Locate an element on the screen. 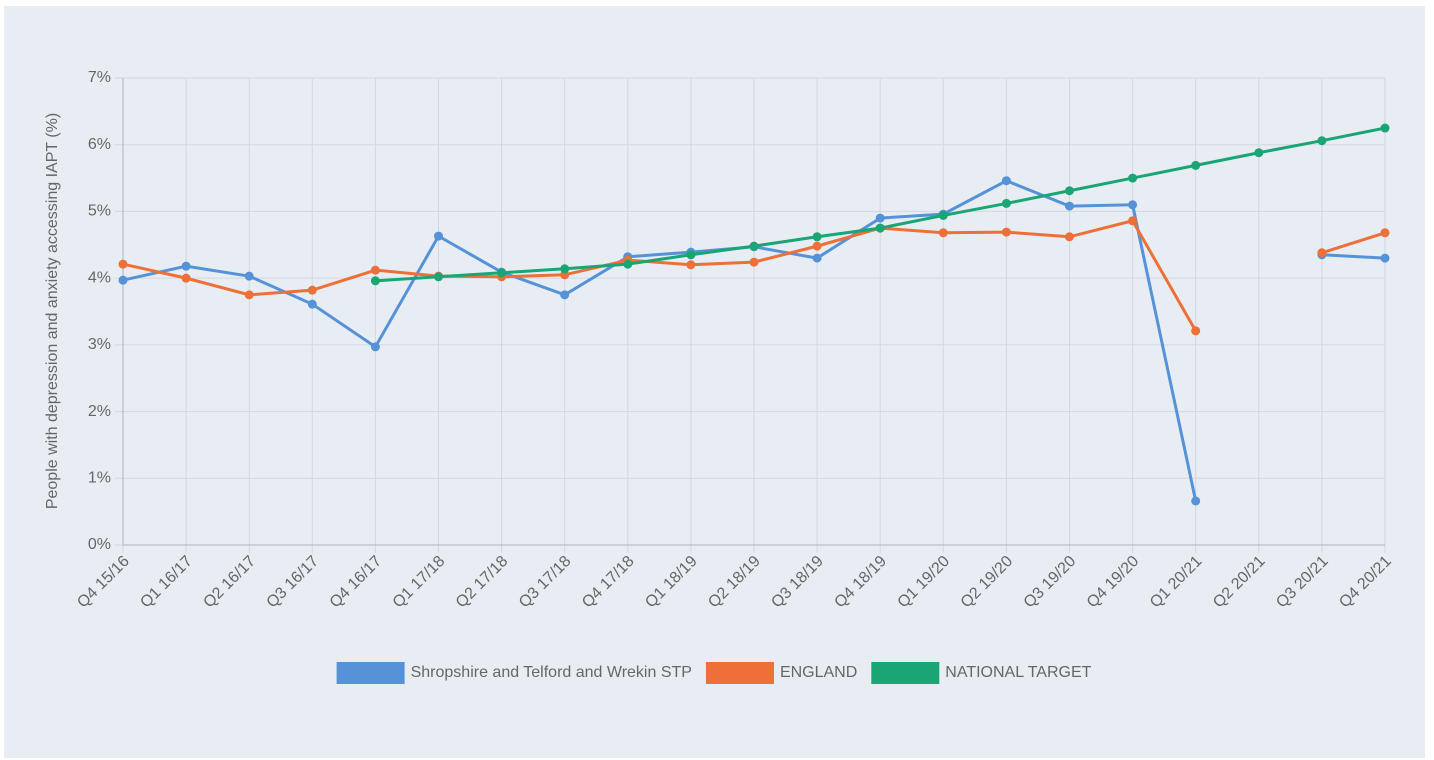 The width and height of the screenshot is (1434, 760). legend-label: NATIONAL TARGET is located at coordinates (1018, 672).